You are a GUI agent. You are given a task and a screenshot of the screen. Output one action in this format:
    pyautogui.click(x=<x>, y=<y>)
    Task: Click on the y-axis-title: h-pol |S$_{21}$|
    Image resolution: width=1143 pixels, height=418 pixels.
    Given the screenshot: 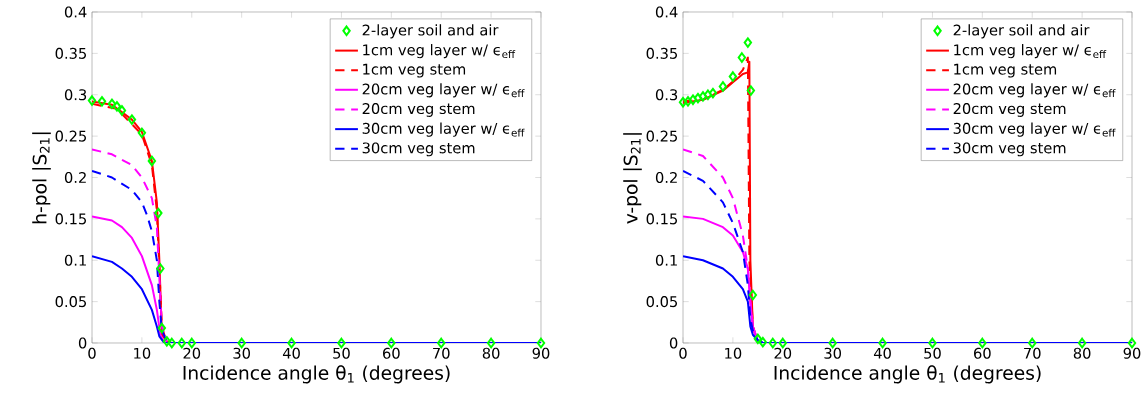 What is the action you would take?
    pyautogui.click(x=41, y=178)
    